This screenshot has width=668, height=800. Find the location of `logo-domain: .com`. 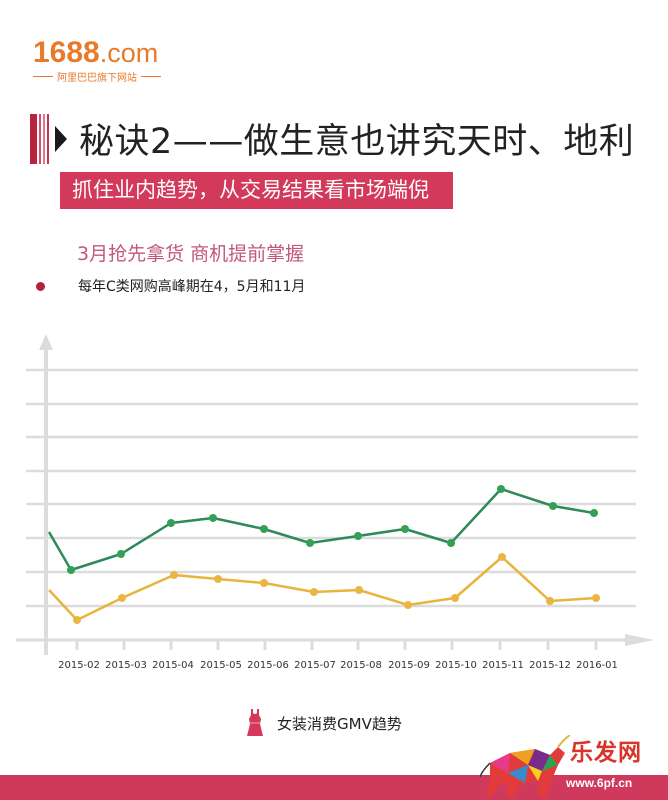

logo-domain: .com is located at coordinates (129, 53).